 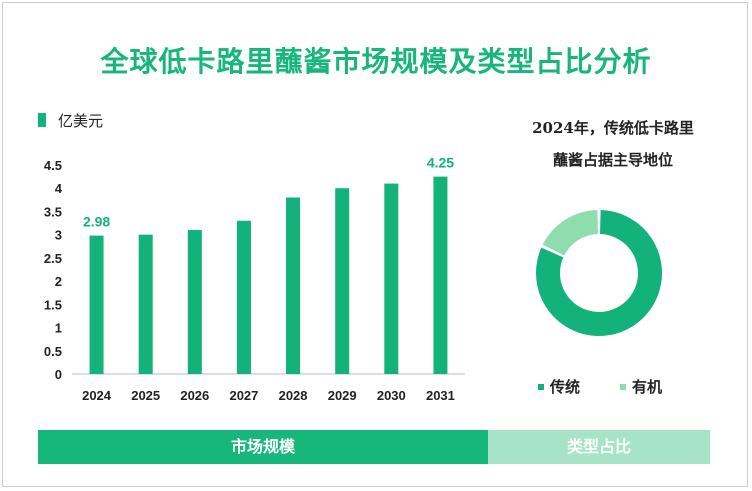 What do you see at coordinates (97, 395) in the screenshot?
I see `x-tick-label: 2024` at bounding box center [97, 395].